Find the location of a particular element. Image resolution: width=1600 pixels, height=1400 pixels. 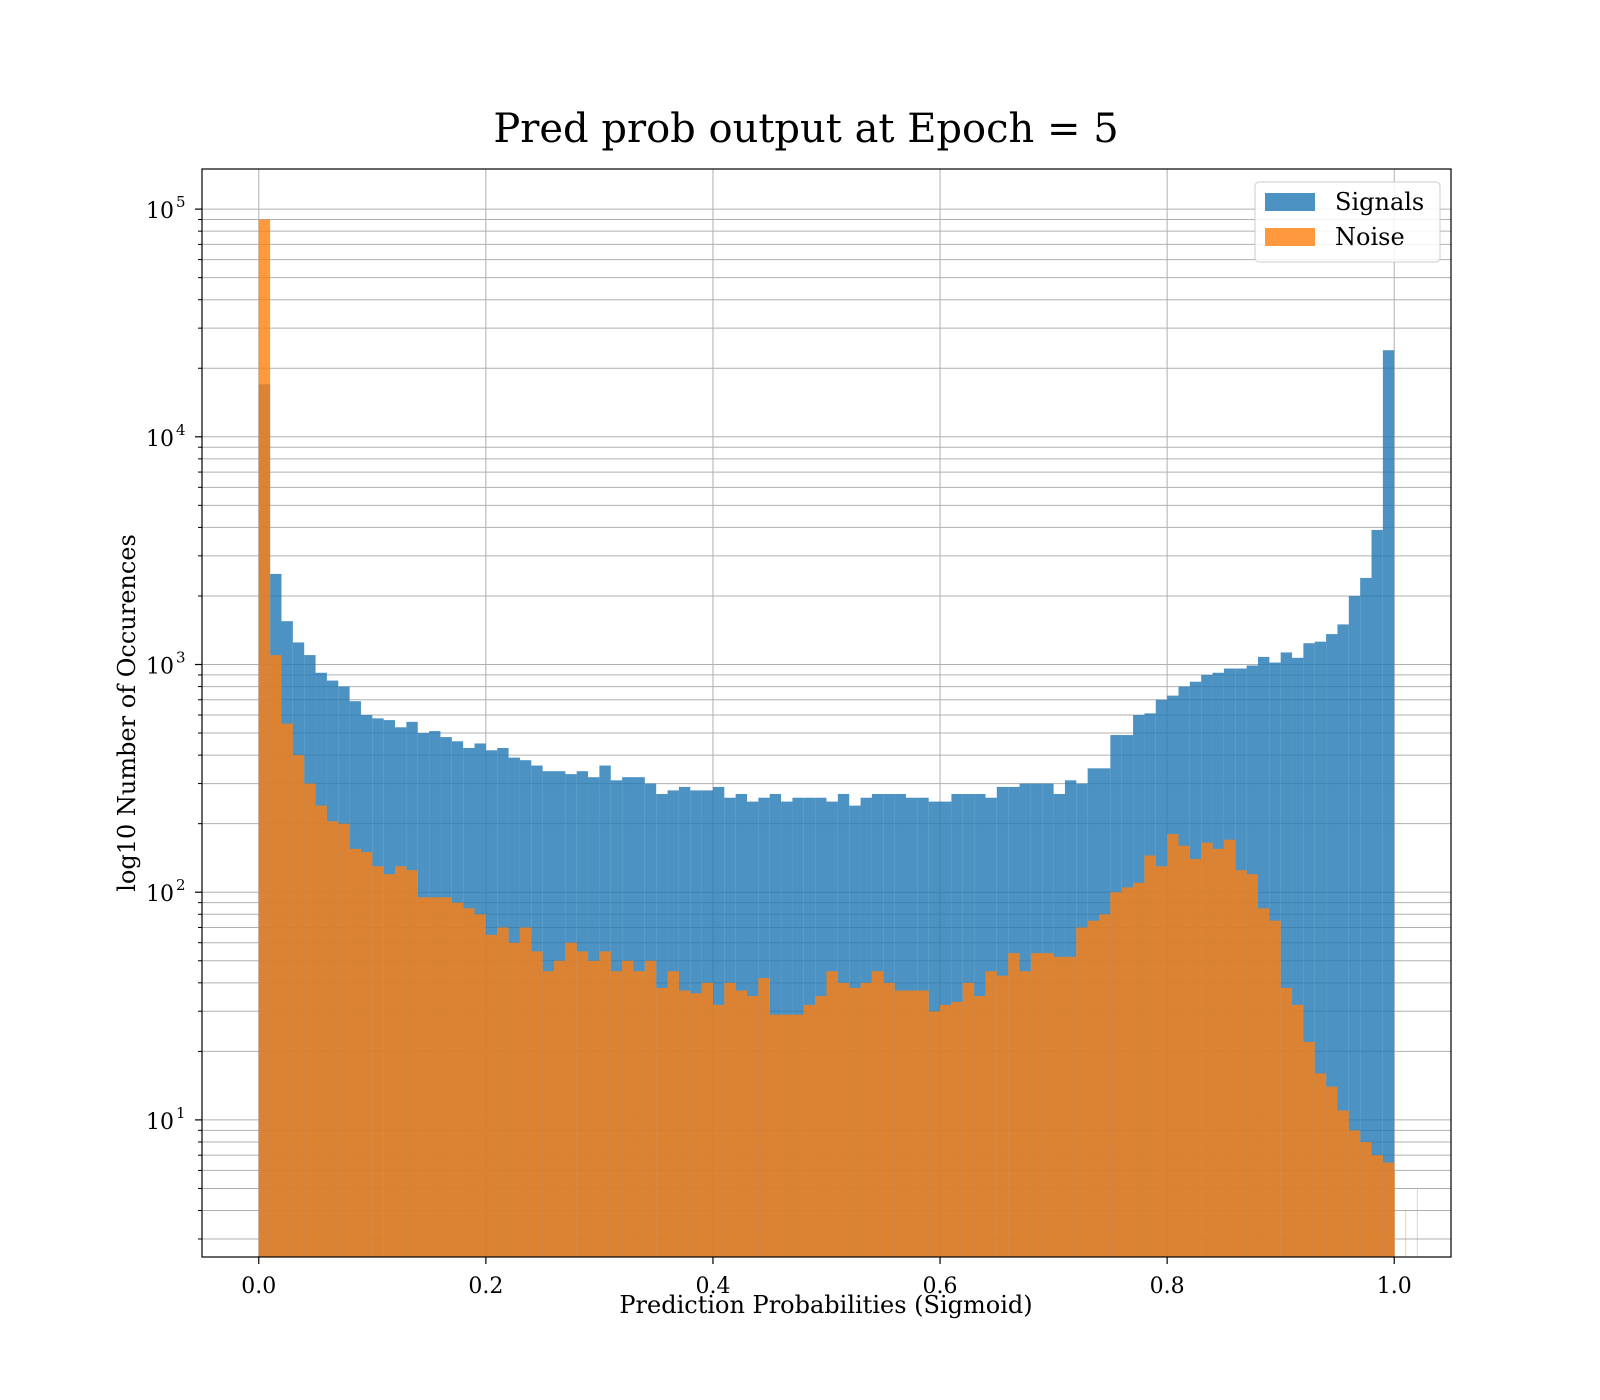

y-tick-exponent: 1 is located at coordinates (181, 1113).